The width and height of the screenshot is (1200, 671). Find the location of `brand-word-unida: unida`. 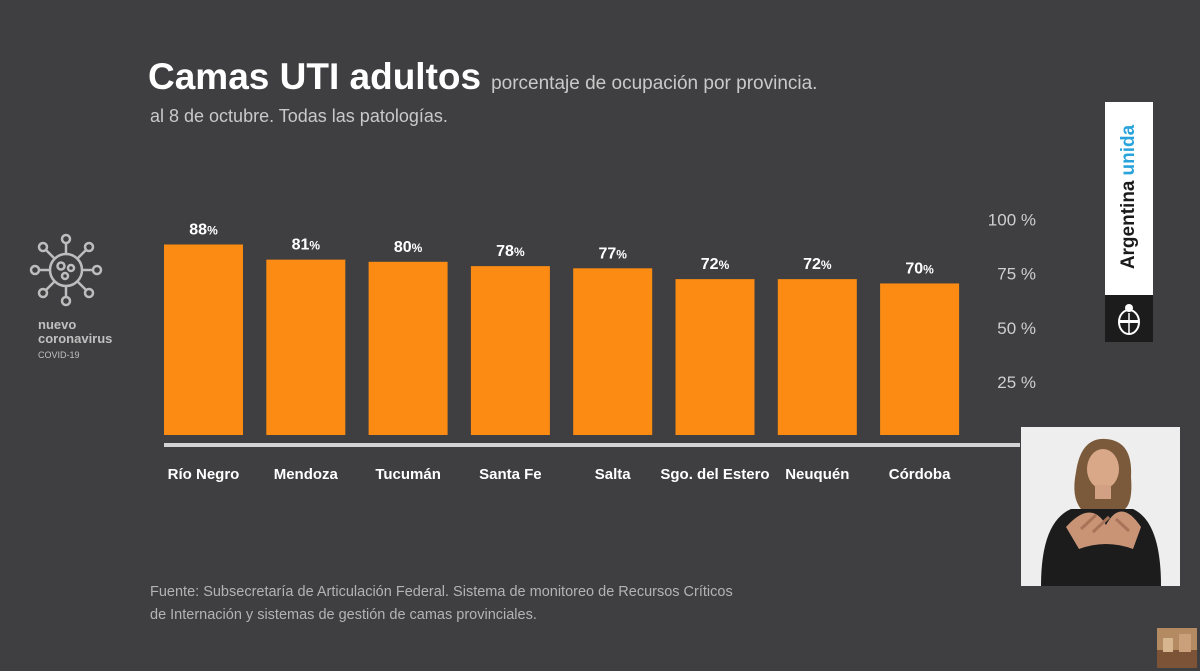

brand-word-unida: unida is located at coordinates (1129, 150).